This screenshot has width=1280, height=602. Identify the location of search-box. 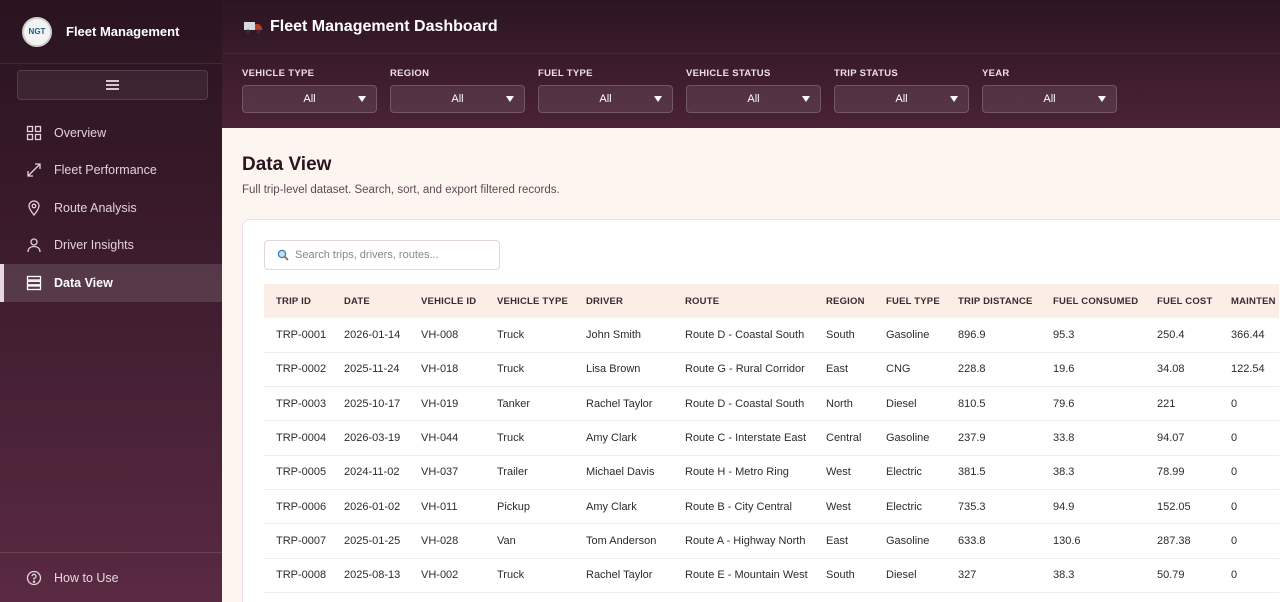
(382, 255).